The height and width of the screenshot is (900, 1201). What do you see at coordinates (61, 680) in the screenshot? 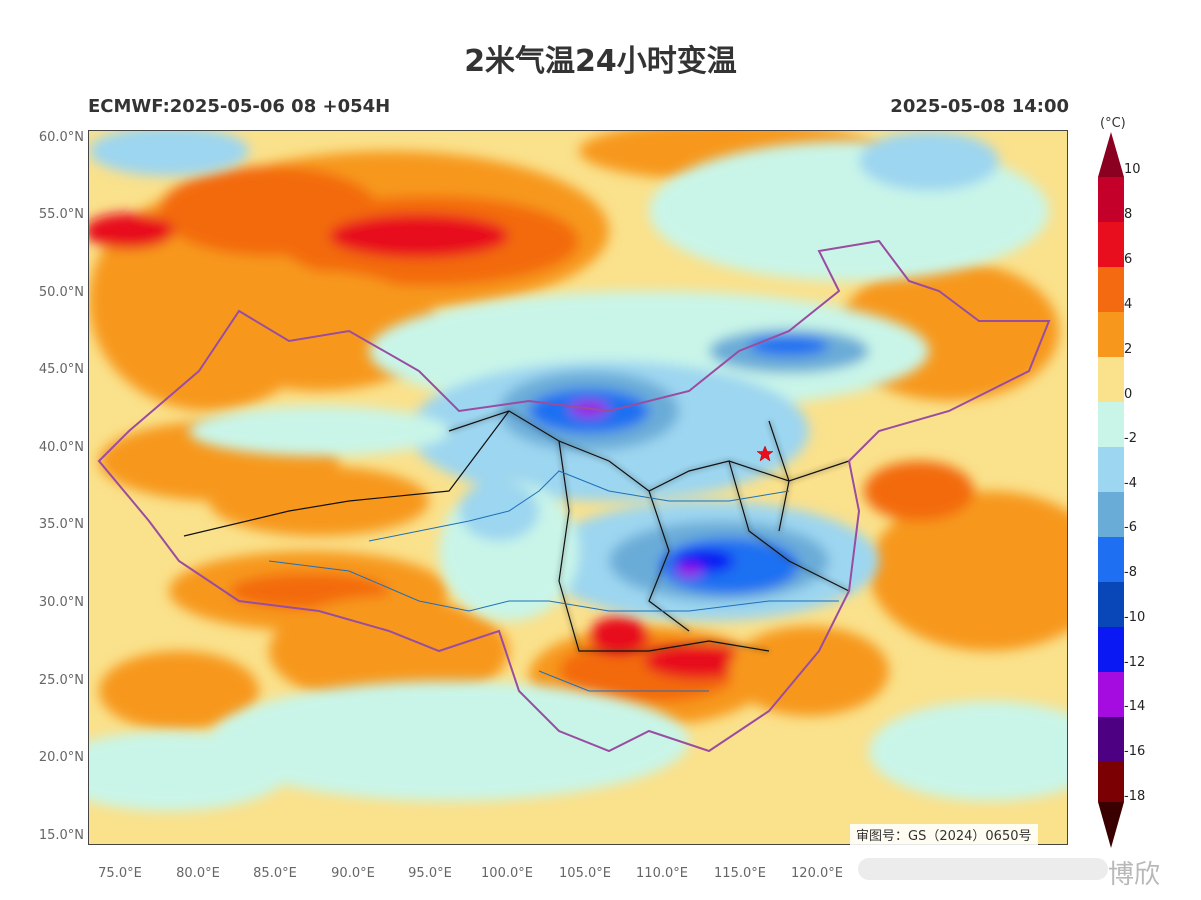
I see `lat-tick-25: 25.0°N` at bounding box center [61, 680].